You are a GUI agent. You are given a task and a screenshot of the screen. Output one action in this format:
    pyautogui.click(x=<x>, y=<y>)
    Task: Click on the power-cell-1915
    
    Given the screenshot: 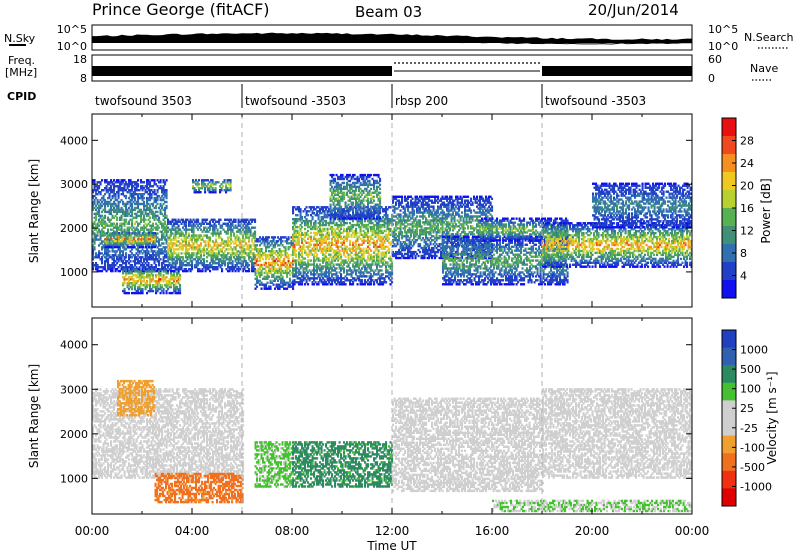 What is the action you would take?
    pyautogui.click(x=177, y=255)
    